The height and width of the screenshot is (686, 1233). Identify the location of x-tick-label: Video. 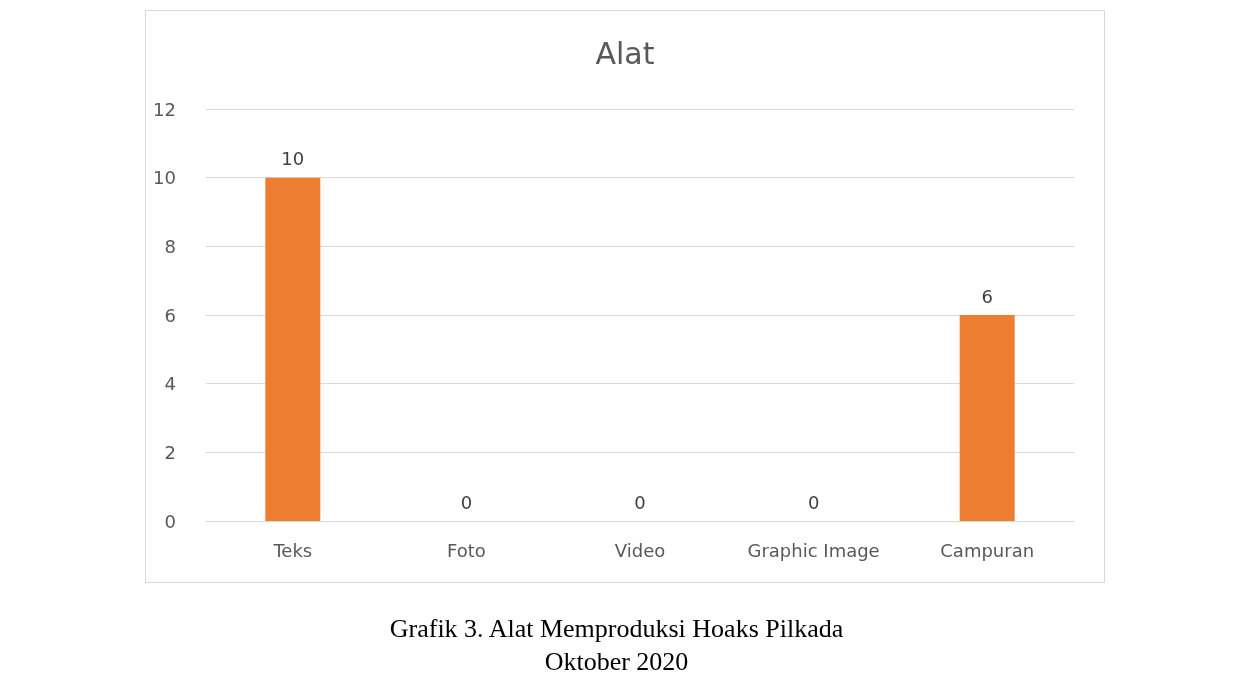
(640, 550).